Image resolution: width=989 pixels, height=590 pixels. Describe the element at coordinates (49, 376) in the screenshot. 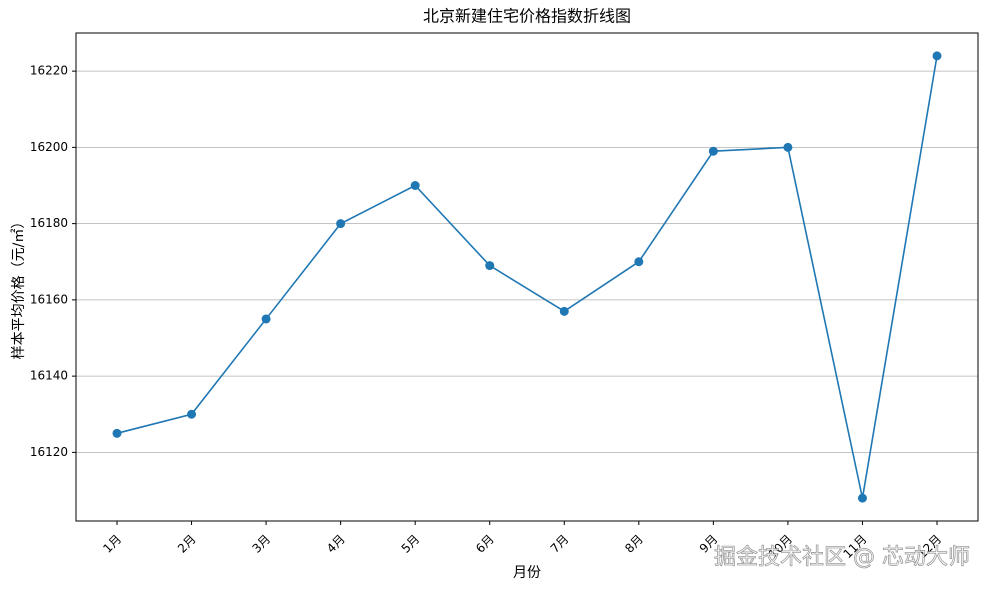

I see `y-tick-label: 16140` at that location.